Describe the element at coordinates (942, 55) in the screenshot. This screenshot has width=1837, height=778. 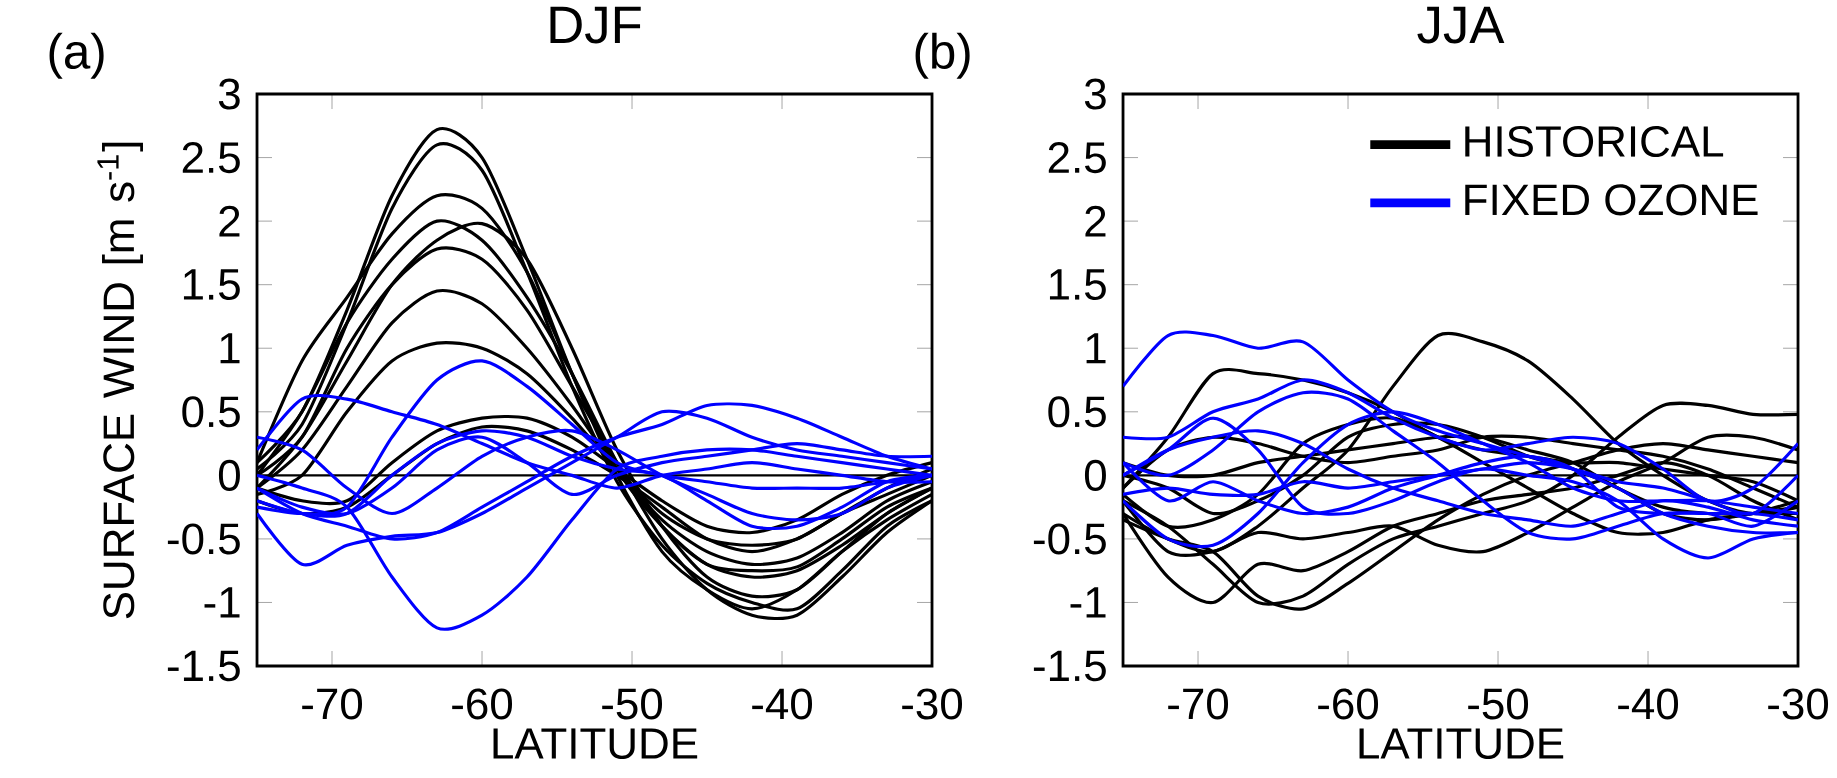
I see `text: (b)` at that location.